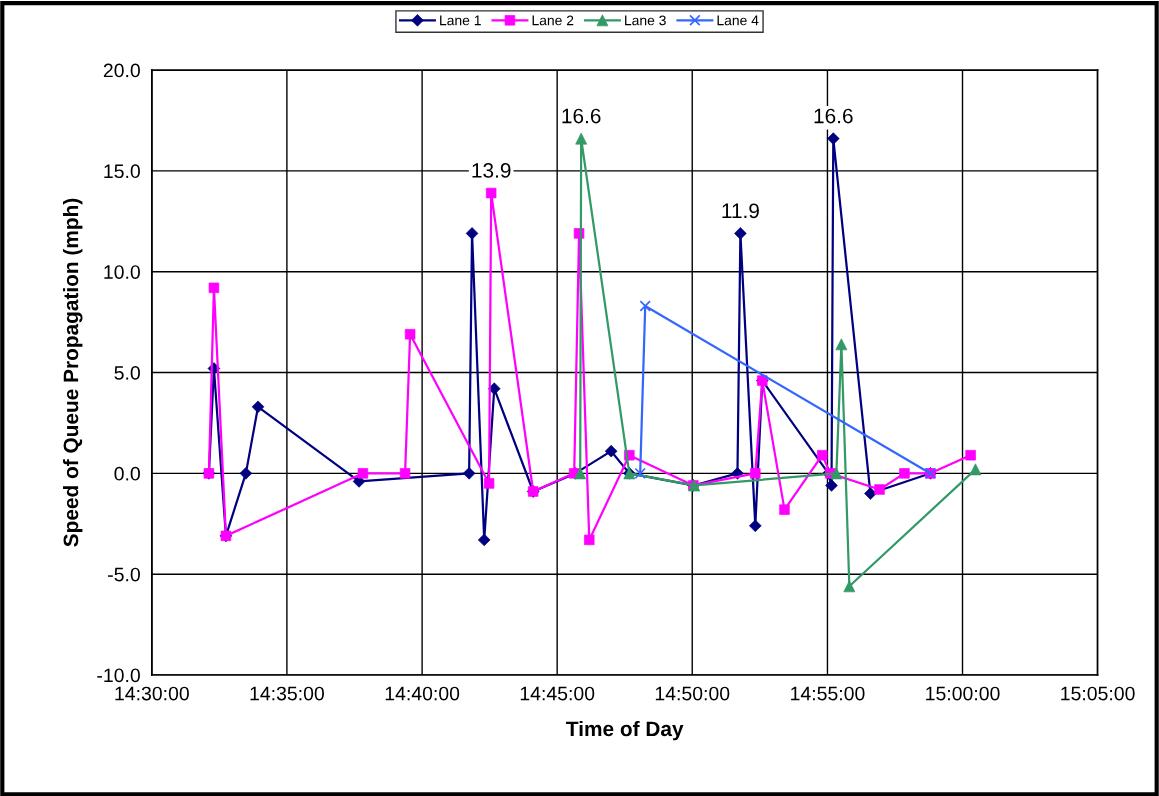 Image resolution: width=1159 pixels, height=796 pixels. I want to click on y-tick-label: 15.0, so click(122, 171).